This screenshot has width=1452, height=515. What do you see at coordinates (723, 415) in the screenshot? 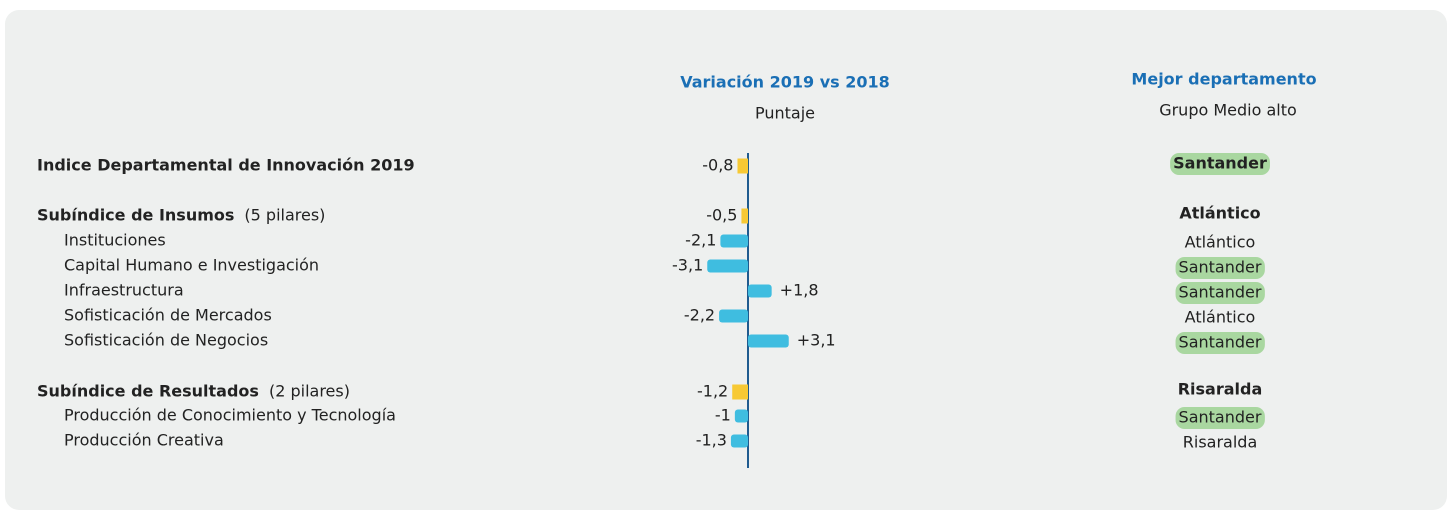
I see `value-label: -1` at bounding box center [723, 415].